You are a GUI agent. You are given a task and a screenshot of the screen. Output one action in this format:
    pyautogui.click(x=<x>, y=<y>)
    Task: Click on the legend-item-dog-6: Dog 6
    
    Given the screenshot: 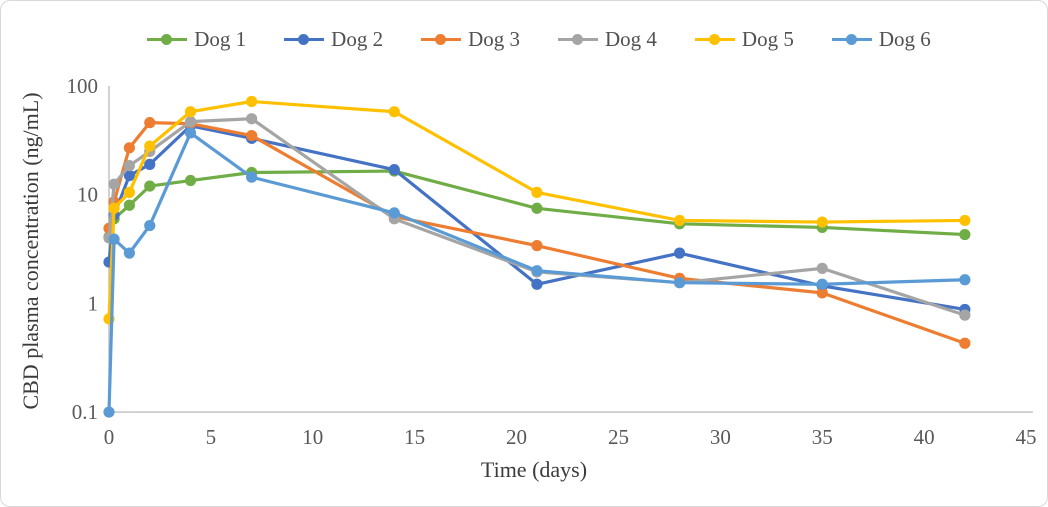 What is the action you would take?
    pyautogui.click(x=881, y=39)
    